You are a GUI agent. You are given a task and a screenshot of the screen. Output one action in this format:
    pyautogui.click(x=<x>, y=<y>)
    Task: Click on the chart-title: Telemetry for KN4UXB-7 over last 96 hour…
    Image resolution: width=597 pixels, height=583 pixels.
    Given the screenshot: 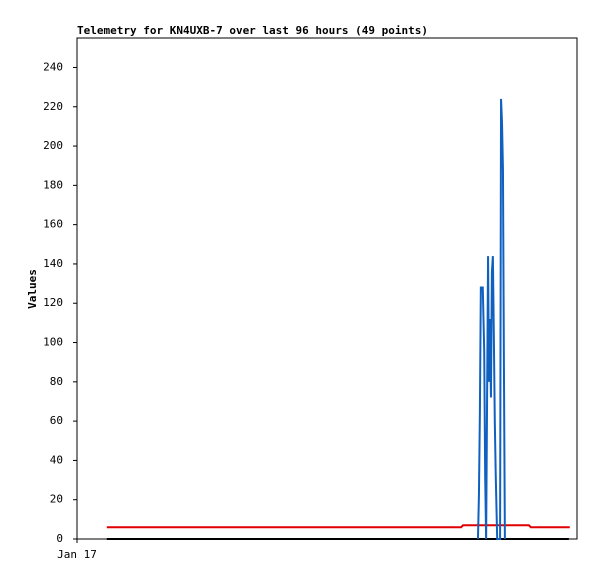 What is the action you would take?
    pyautogui.click(x=252, y=30)
    